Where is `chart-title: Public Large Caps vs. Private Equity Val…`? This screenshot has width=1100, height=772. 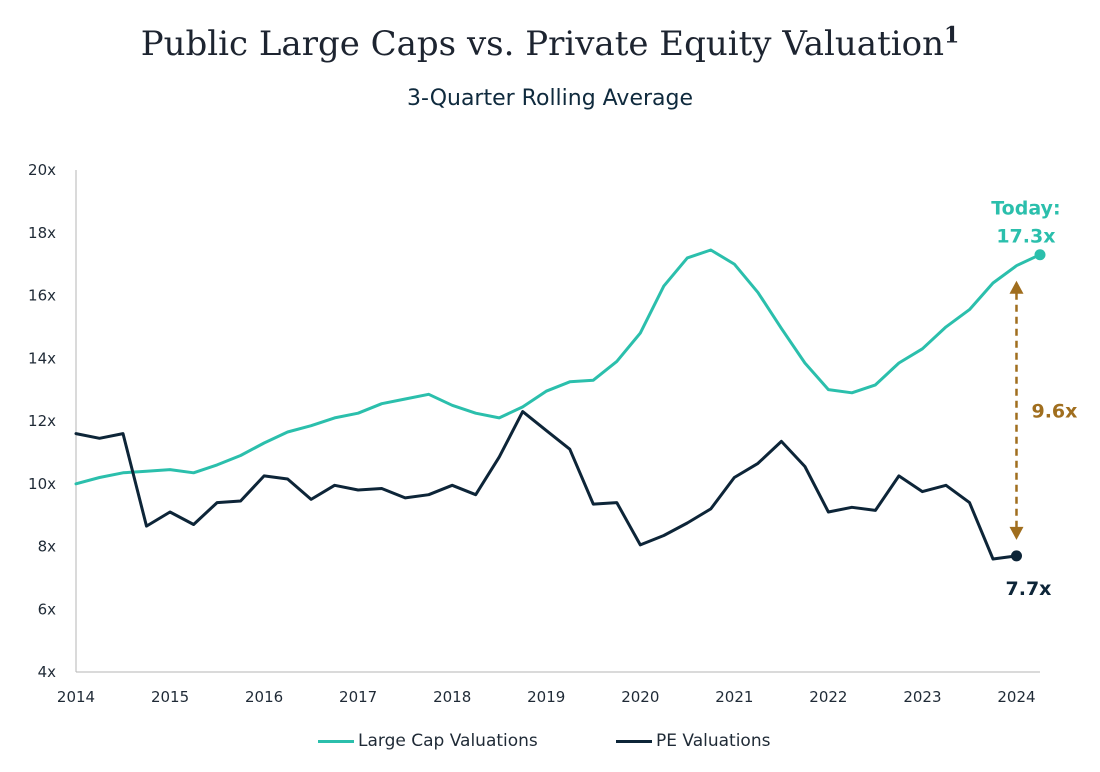 chart-title: Public Large Caps vs. Private Equity Val… is located at coordinates (550, 43).